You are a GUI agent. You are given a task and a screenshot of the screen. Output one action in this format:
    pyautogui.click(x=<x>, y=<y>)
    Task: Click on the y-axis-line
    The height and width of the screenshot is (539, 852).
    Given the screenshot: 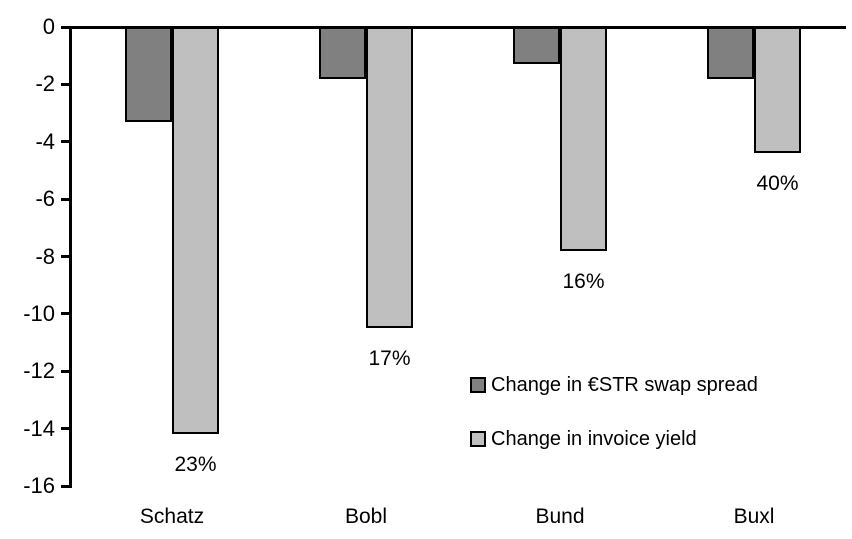 What is the action you would take?
    pyautogui.click(x=70, y=257)
    